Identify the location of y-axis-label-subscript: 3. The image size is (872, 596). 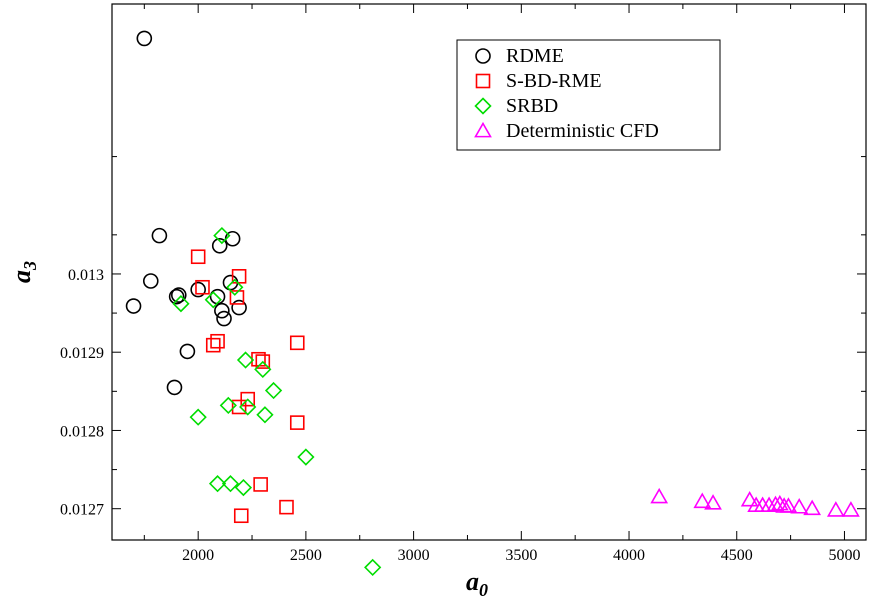
(30, 266).